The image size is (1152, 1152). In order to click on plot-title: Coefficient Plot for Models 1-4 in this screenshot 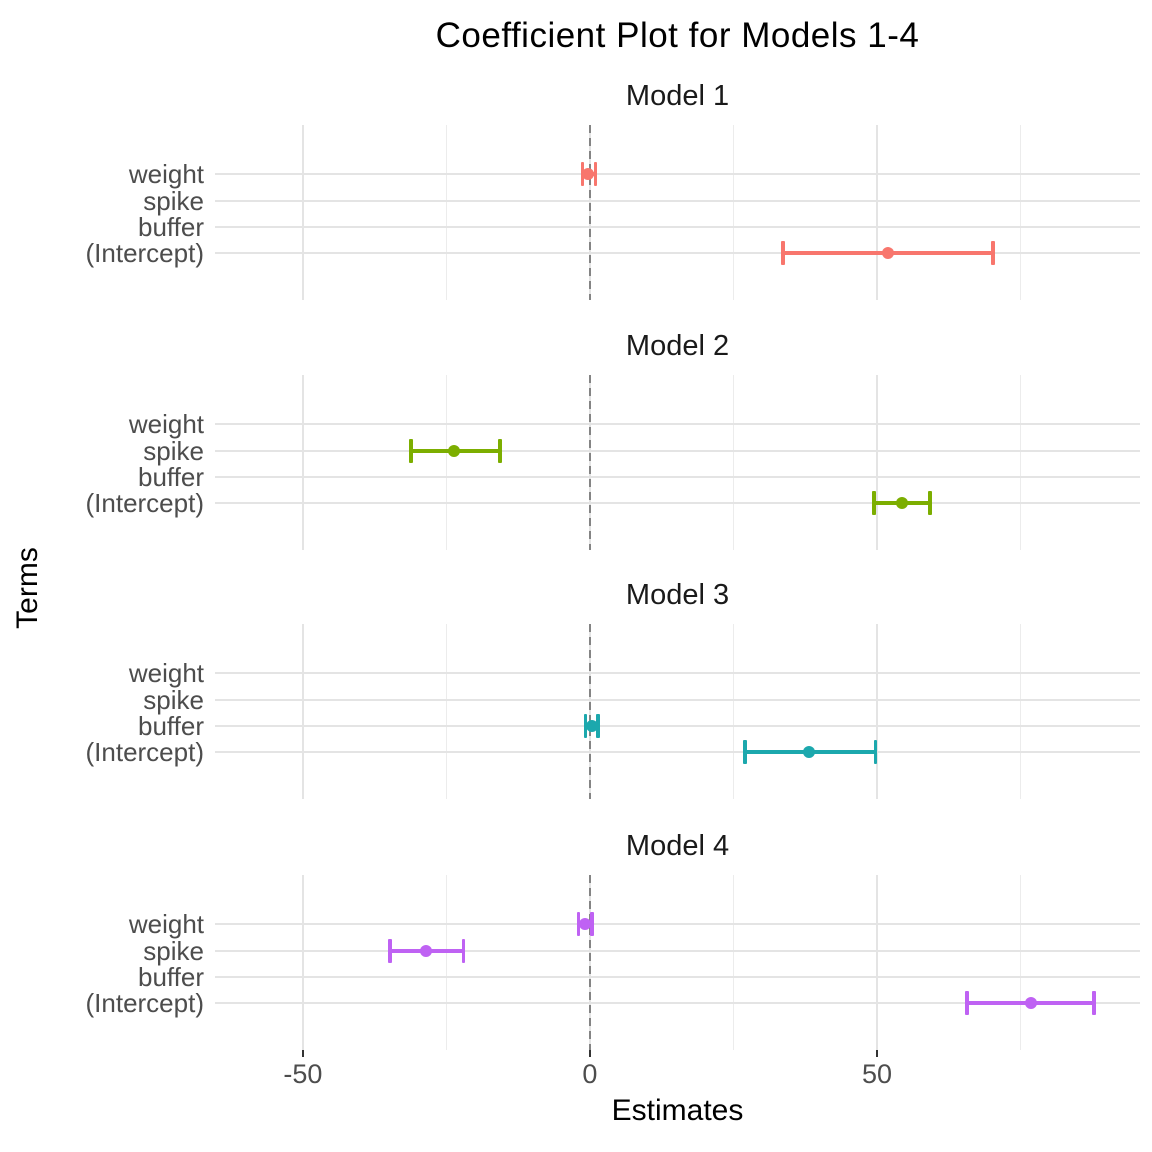, I will do `click(677, 35)`.